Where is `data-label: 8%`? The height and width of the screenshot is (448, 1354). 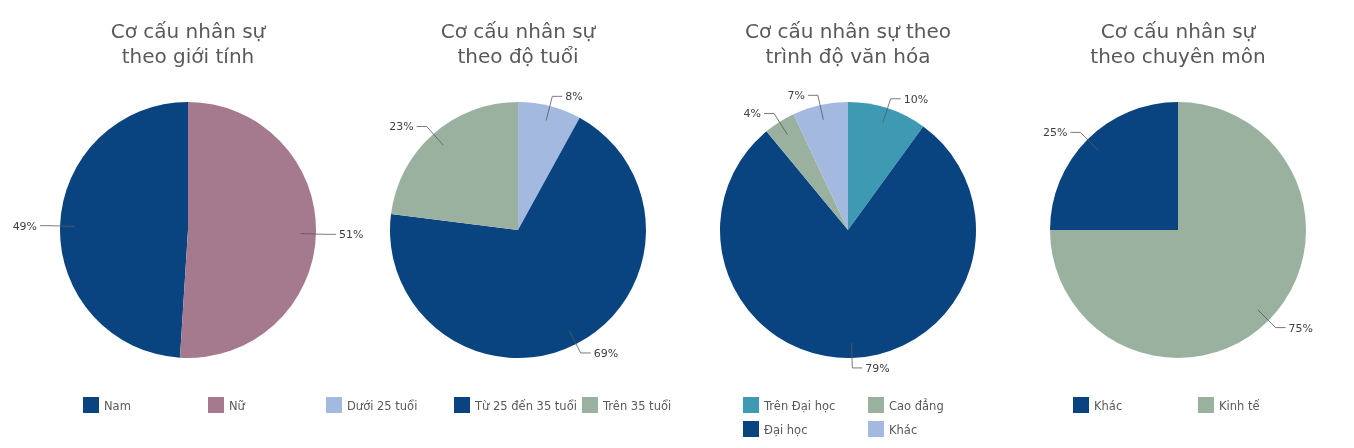
data-label: 8% is located at coordinates (574, 97).